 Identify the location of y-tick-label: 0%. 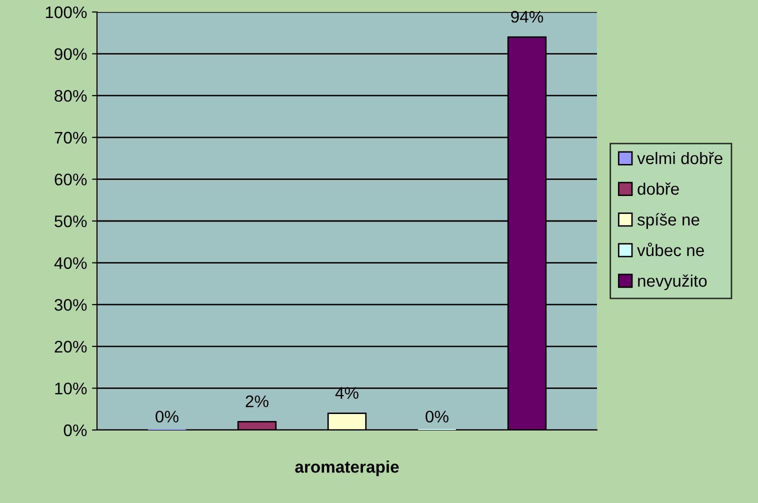
(75, 430).